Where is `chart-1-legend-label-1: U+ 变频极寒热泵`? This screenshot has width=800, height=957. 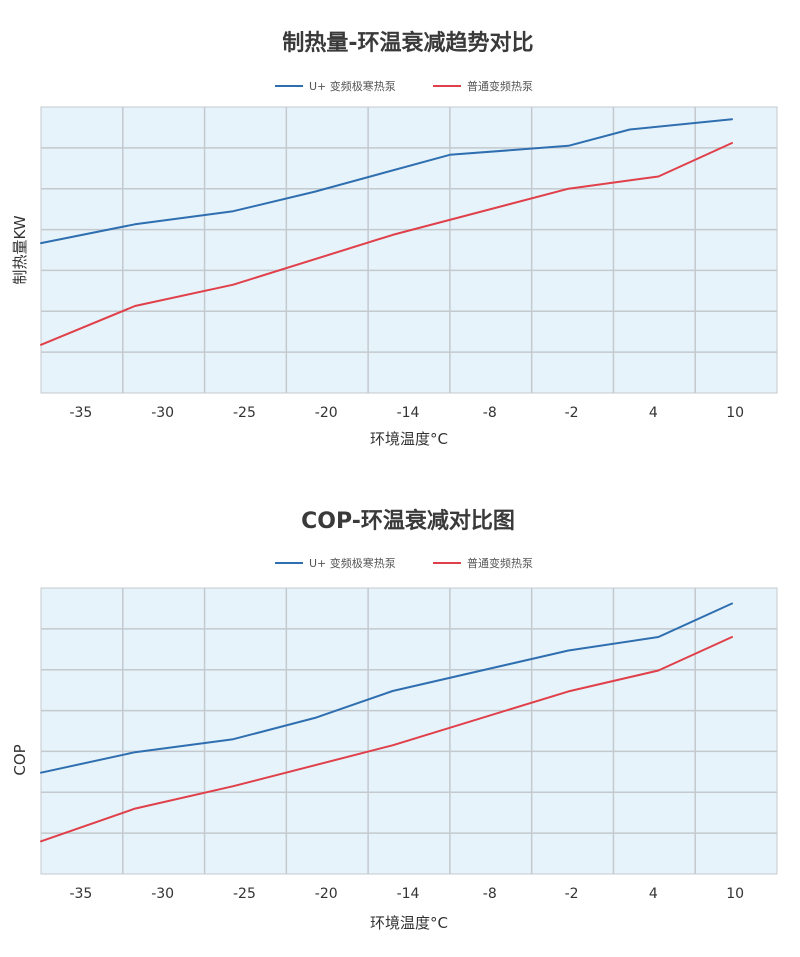 chart-1-legend-label-1: U+ 变频极寒热泵 is located at coordinates (352, 86).